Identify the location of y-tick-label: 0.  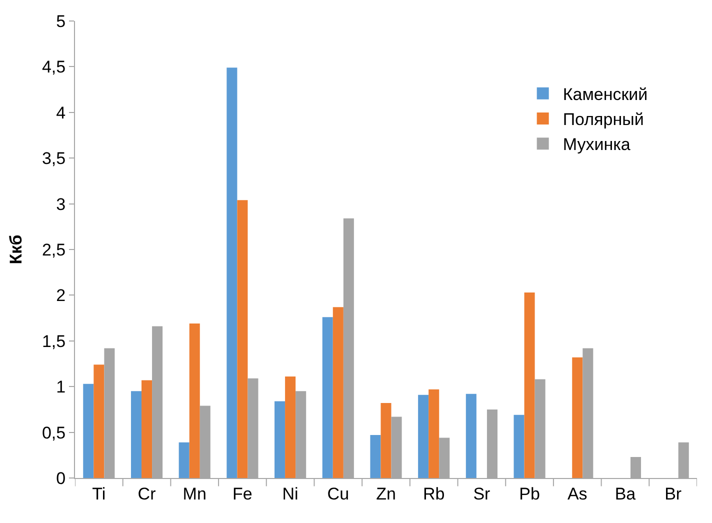
(61, 478).